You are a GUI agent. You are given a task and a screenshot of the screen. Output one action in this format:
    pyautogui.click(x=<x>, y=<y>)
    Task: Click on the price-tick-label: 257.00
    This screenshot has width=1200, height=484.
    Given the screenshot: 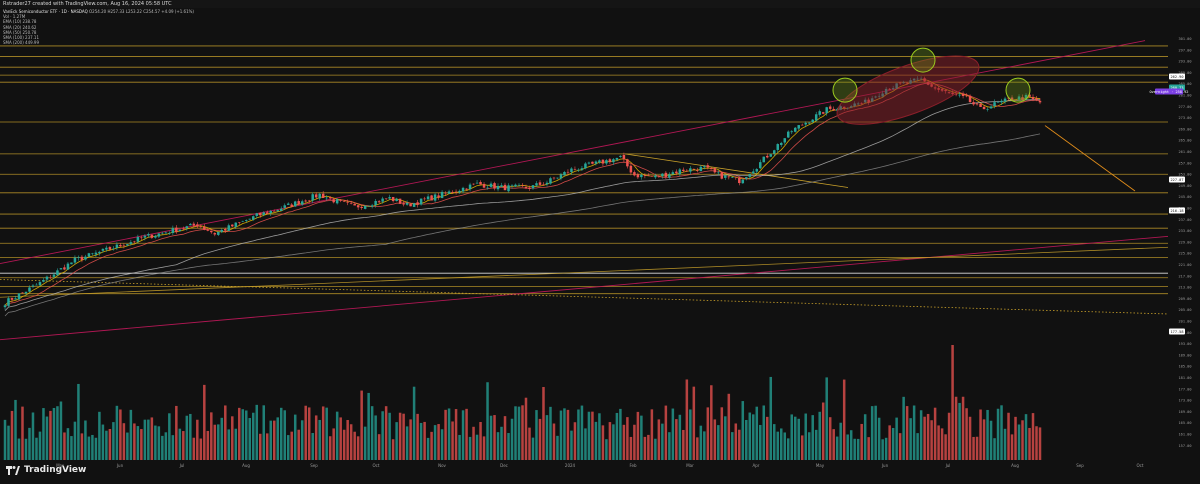 What is the action you would take?
    pyautogui.click(x=1185, y=163)
    